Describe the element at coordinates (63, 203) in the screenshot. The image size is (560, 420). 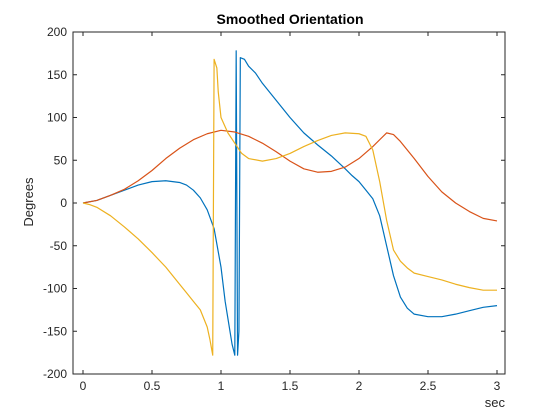
I see `y-tick-label: 0` at that location.